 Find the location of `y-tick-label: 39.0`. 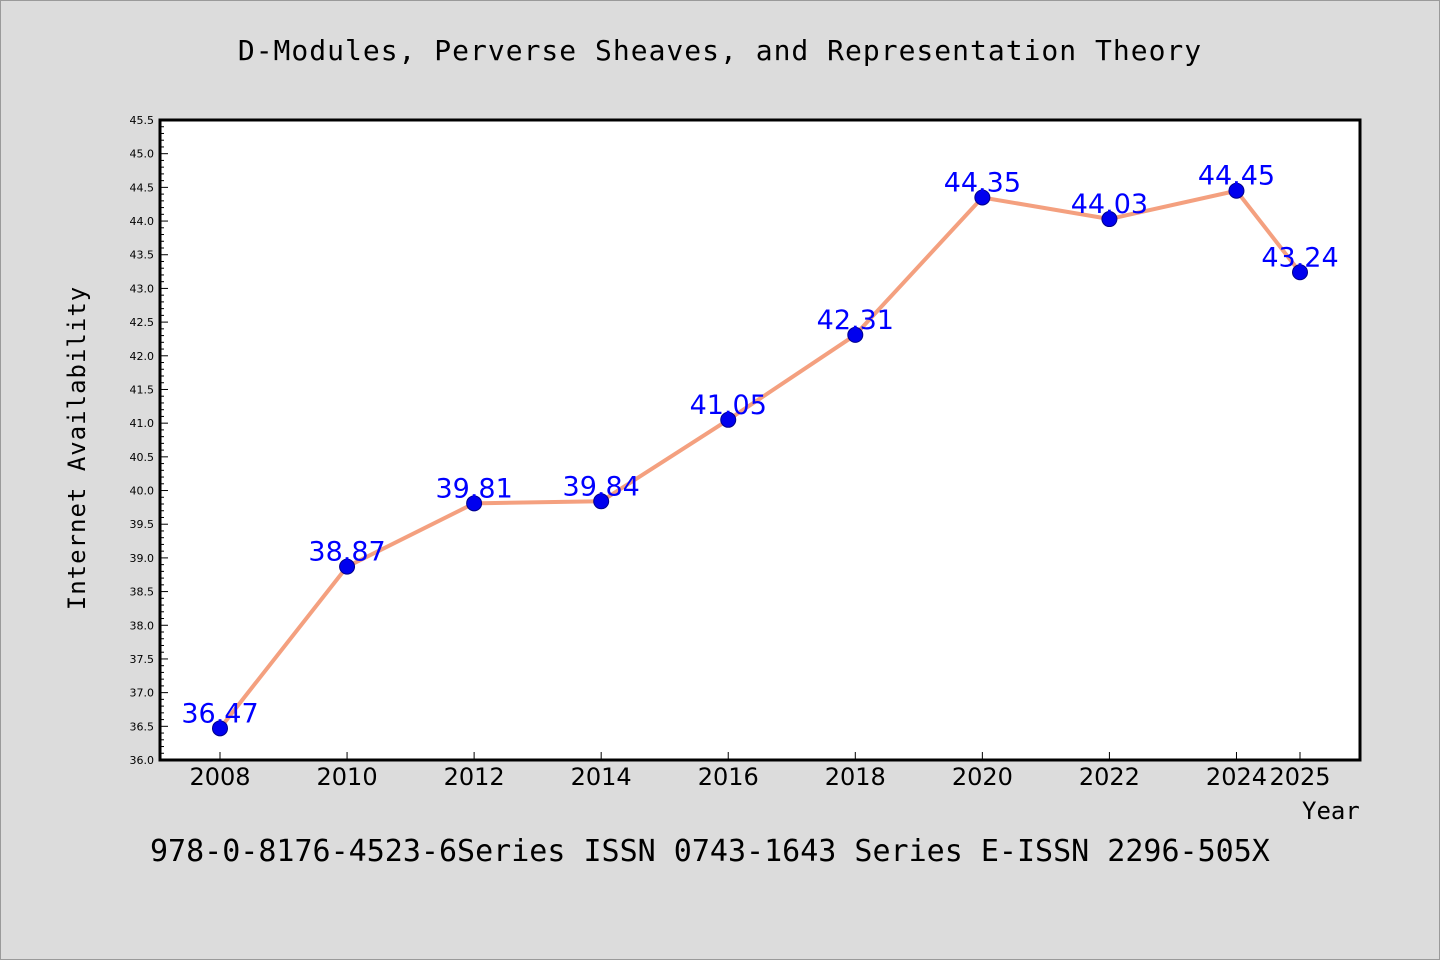

y-tick-label: 39.0 is located at coordinates (142, 558).